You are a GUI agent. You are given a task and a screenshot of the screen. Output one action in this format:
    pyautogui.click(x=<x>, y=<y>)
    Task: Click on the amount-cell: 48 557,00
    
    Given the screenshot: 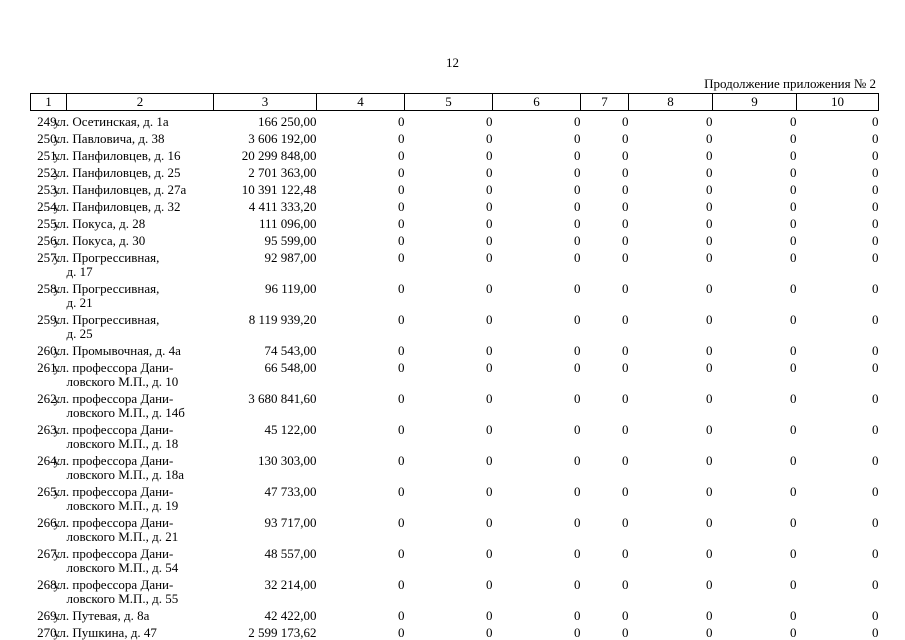 What is the action you would take?
    pyautogui.click(x=290, y=553)
    